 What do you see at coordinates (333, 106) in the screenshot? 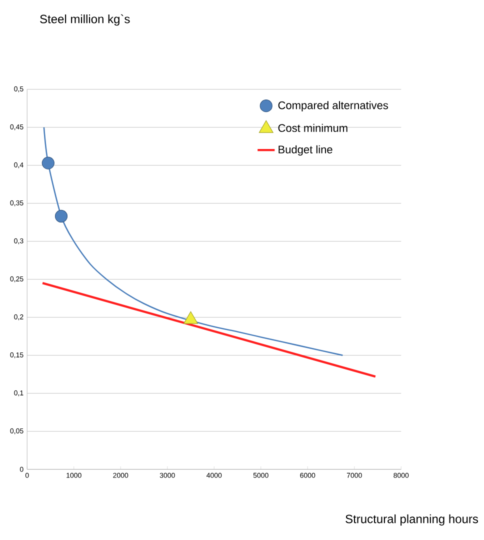
I see `legend-label: Compared alternatives` at bounding box center [333, 106].